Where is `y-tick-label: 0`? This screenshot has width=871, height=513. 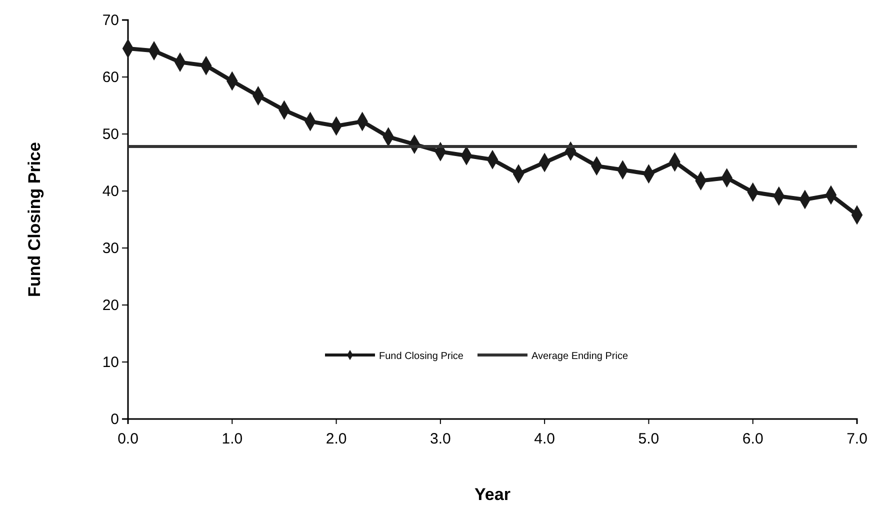
y-tick-label: 0 is located at coordinates (114, 419).